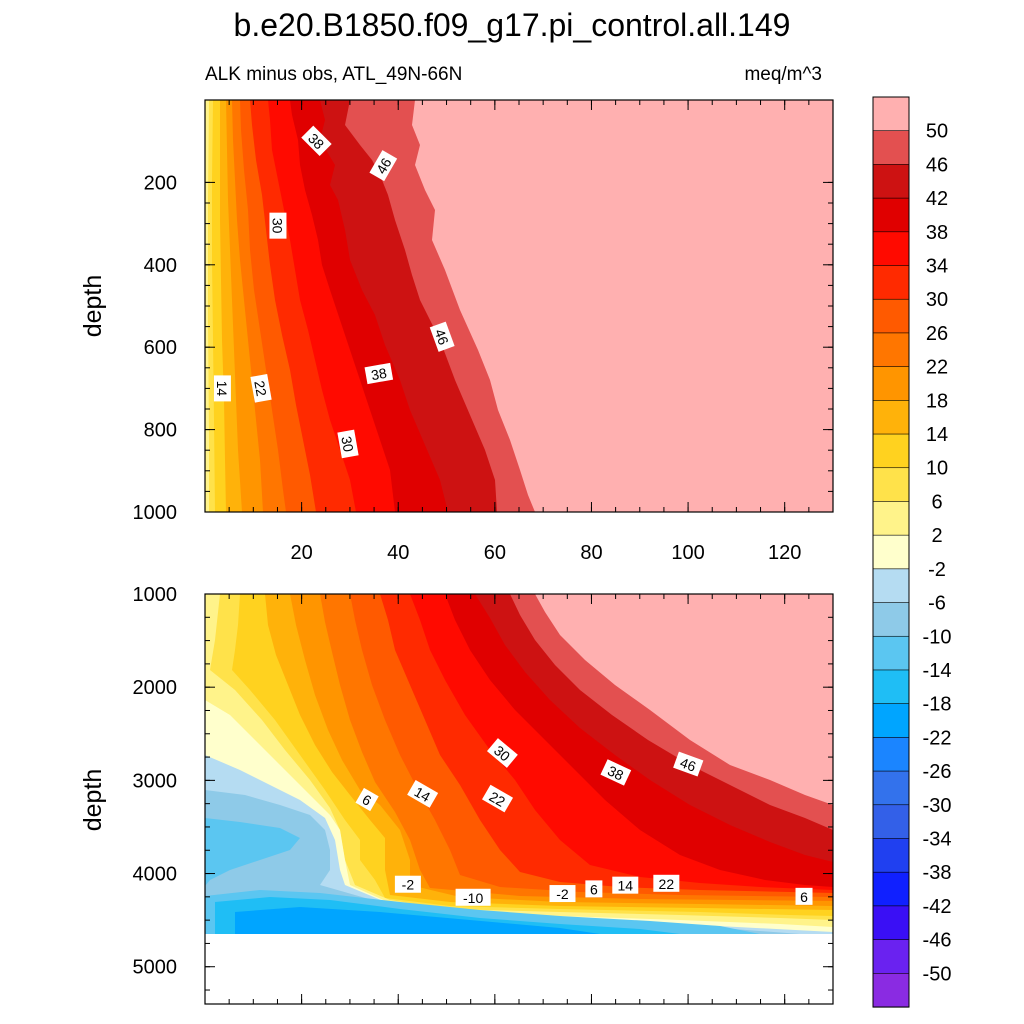 This screenshot has width=1024, height=1024. I want to click on lower-contour-label: -10, so click(473, 897).